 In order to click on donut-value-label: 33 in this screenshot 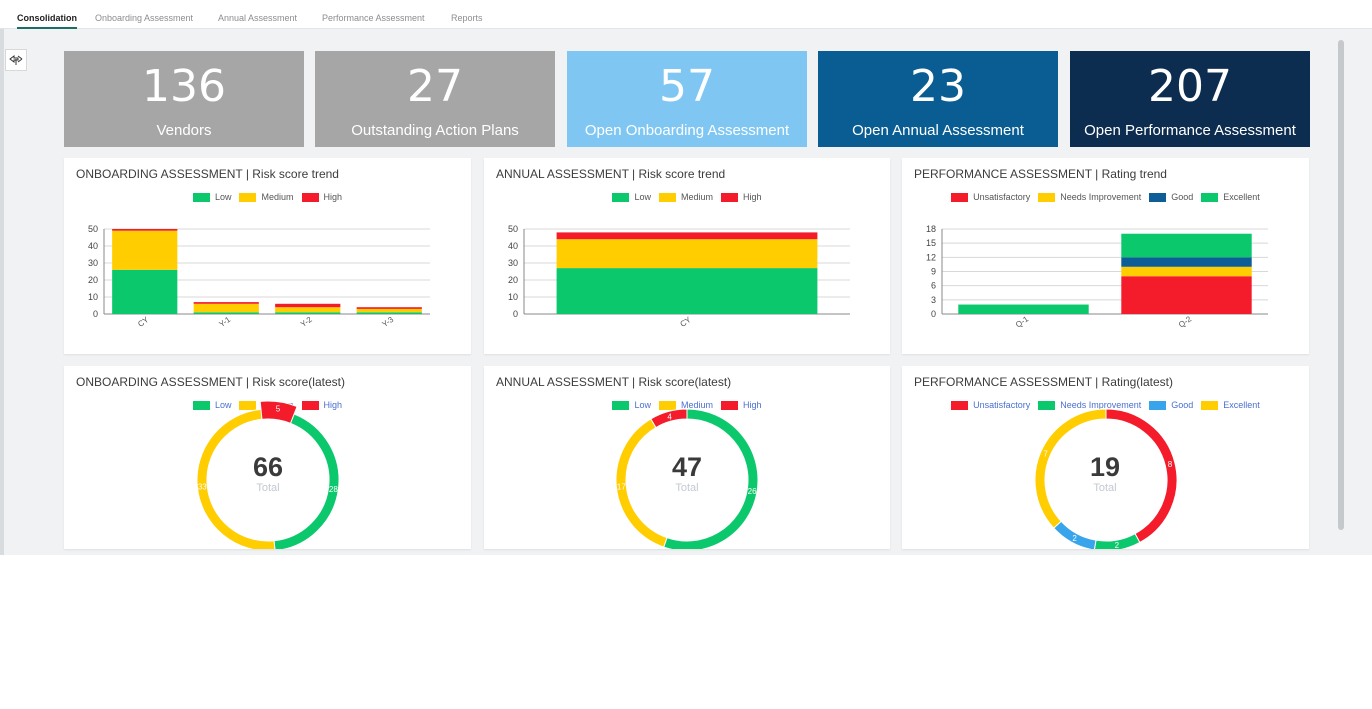, I will do `click(202, 487)`.